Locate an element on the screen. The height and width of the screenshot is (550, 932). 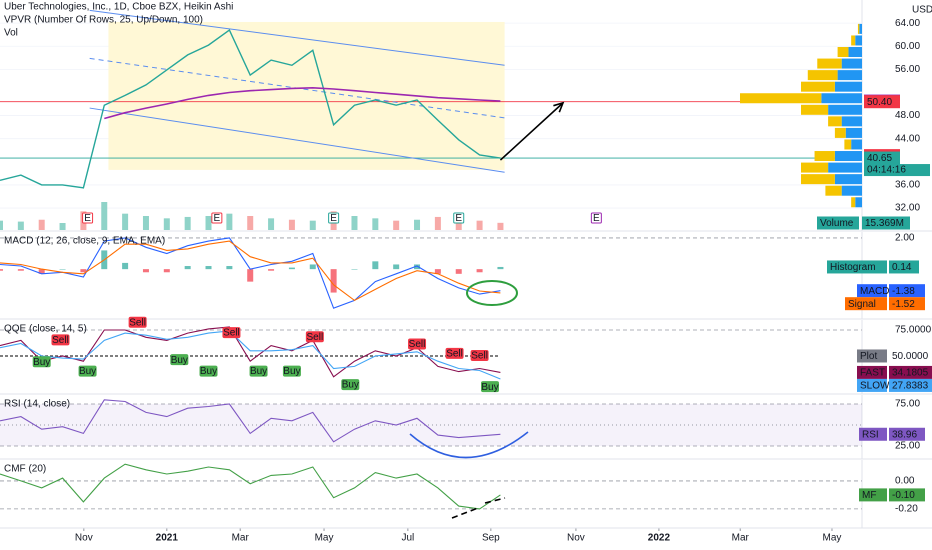
pane-title: CMF (20) is located at coordinates (25, 469).